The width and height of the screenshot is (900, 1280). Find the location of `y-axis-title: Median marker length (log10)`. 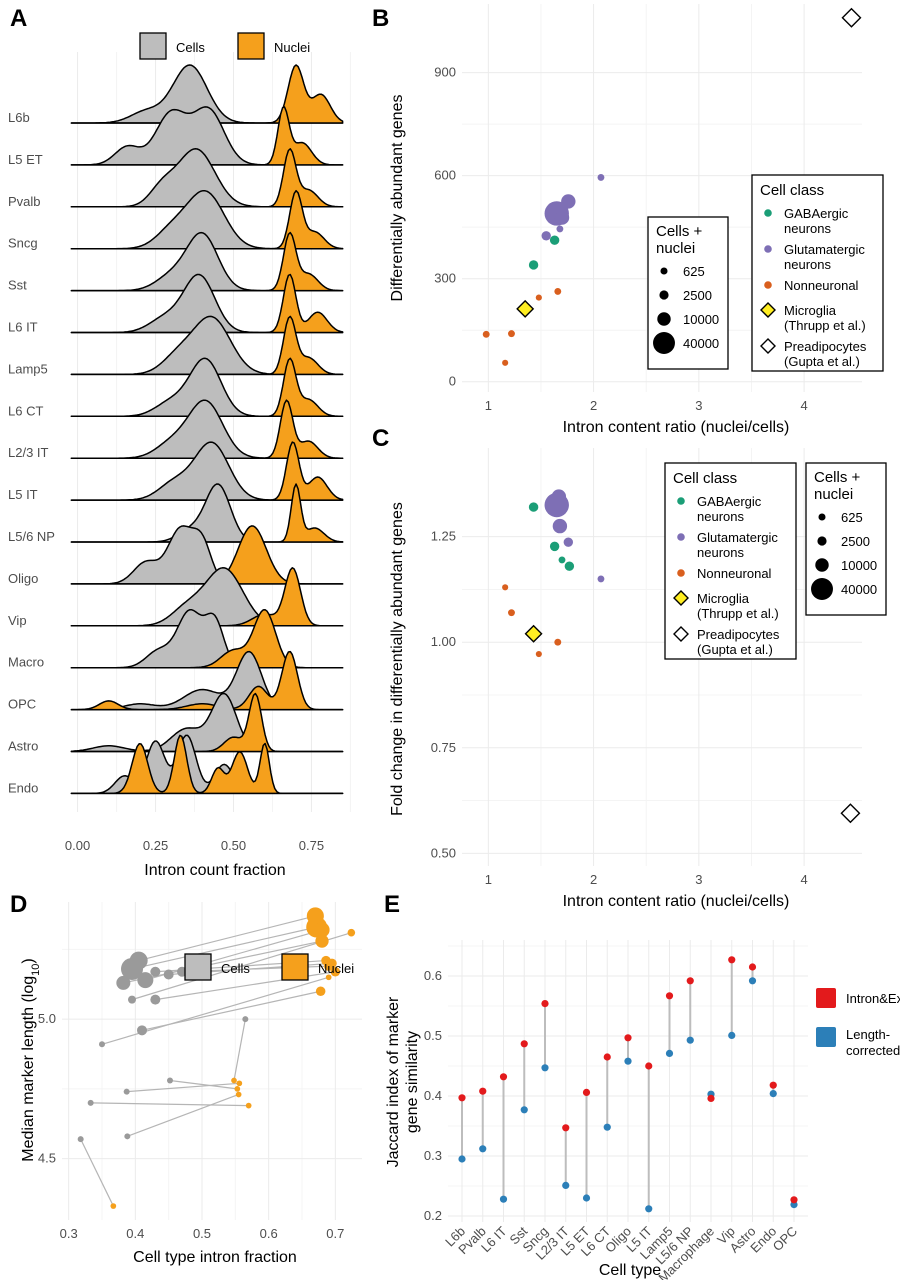

y-axis-title: Median marker length (log10) is located at coordinates (31, 1059).